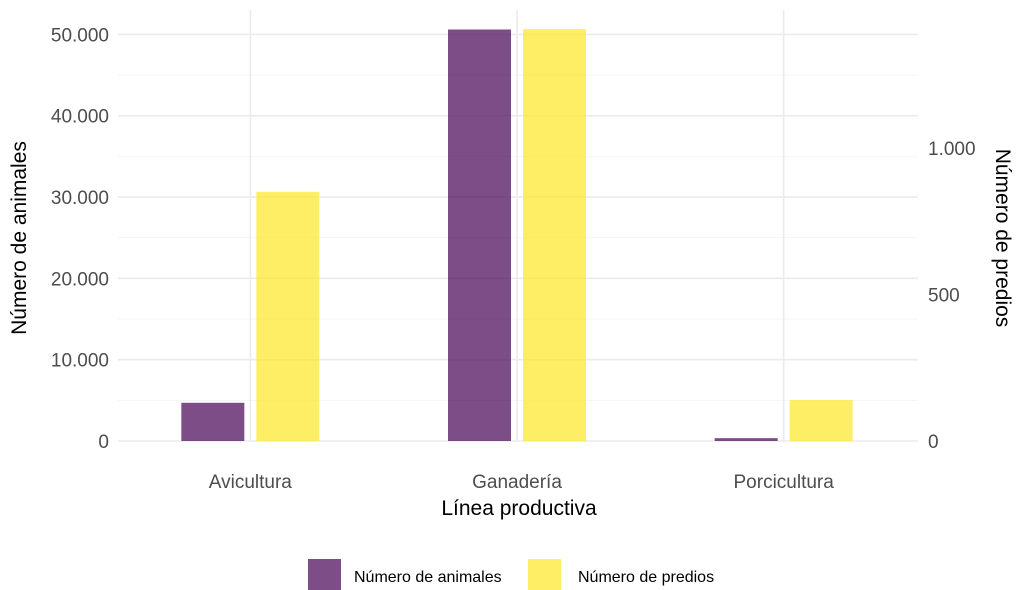  Describe the element at coordinates (80, 279) in the screenshot. I see `y-tick-label-left: 20.000` at that location.